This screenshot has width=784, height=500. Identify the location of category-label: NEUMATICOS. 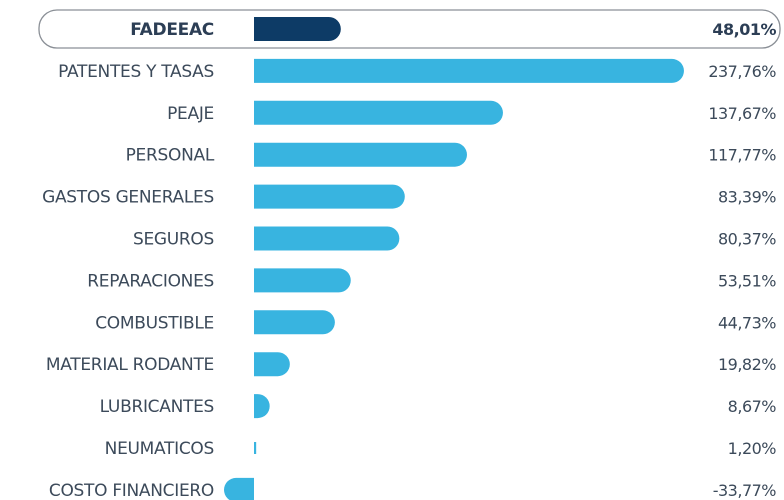
(159, 449).